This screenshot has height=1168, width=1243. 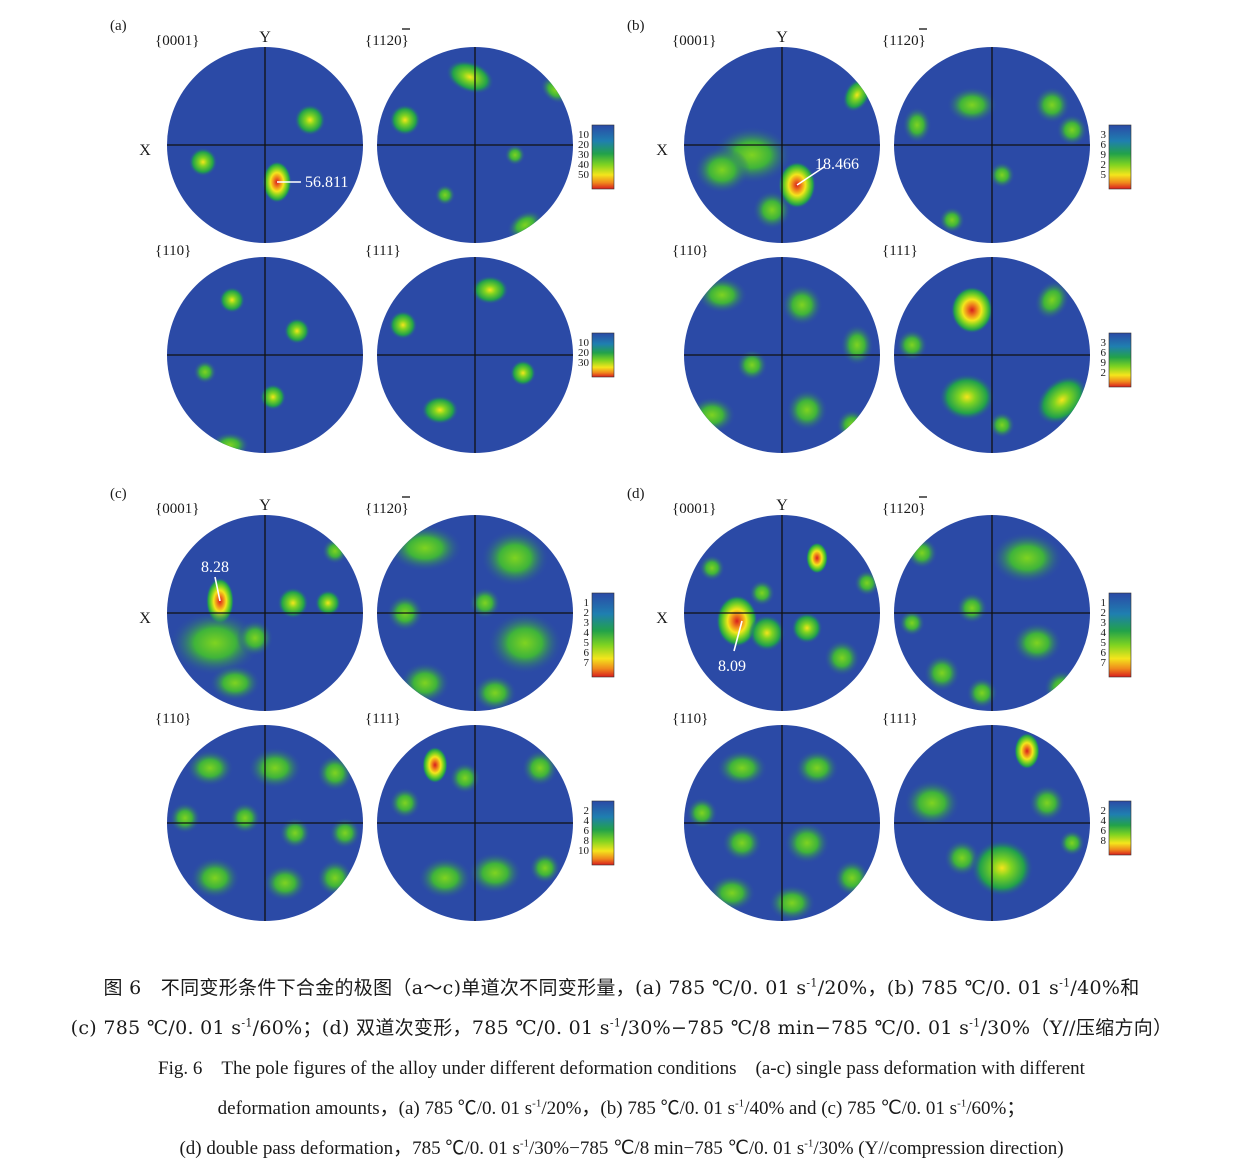 I want to click on color-scale-tick: 1, so click(x=587, y=603).